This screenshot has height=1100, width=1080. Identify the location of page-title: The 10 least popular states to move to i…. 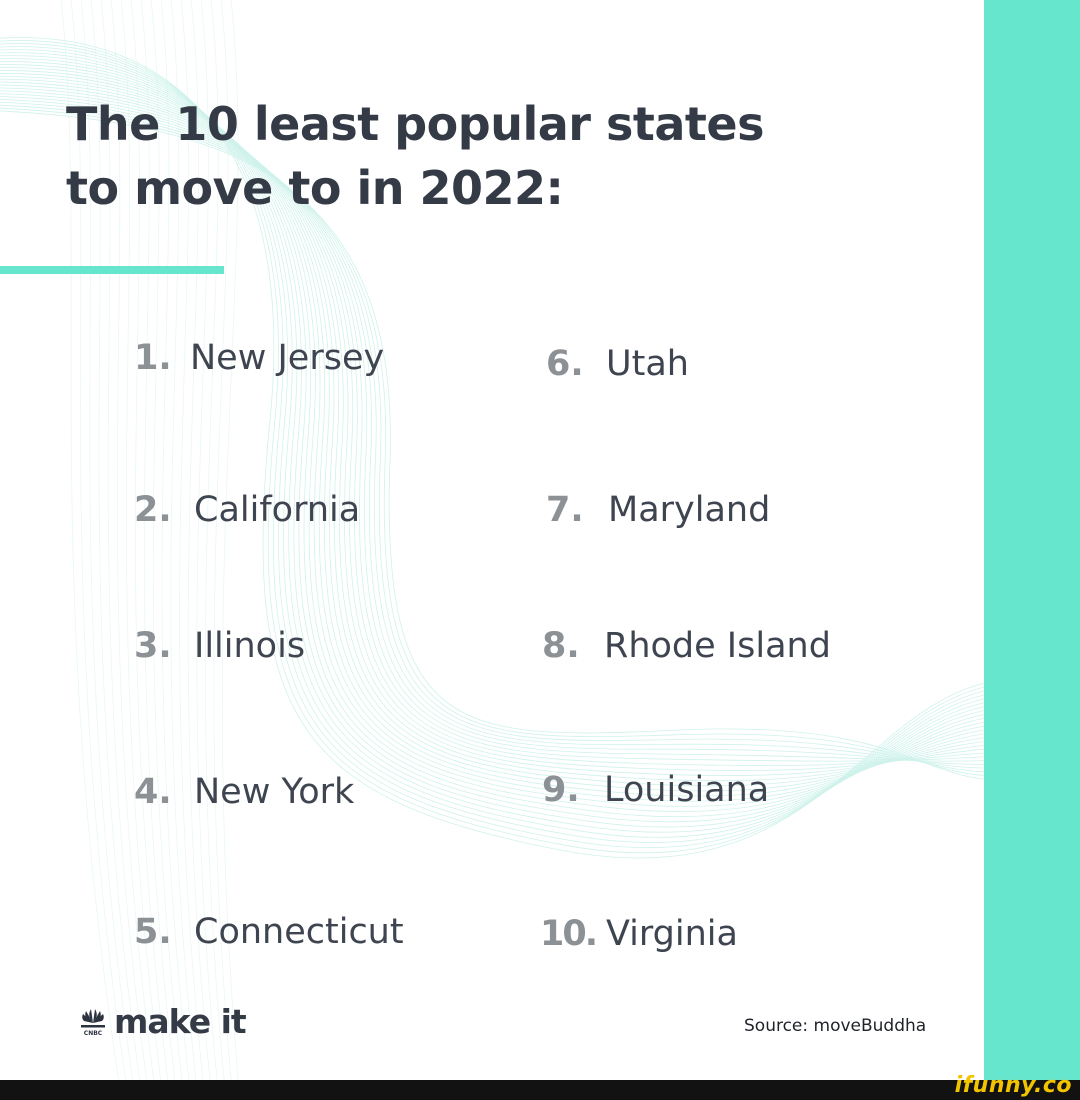
(506, 156).